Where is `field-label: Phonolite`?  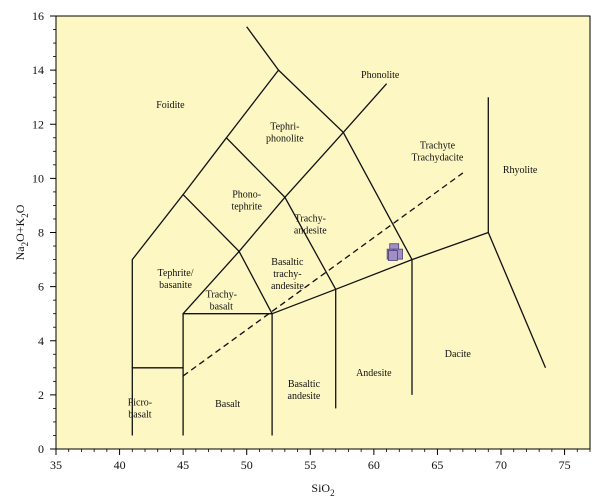
field-label: Phonolite is located at coordinates (380, 75).